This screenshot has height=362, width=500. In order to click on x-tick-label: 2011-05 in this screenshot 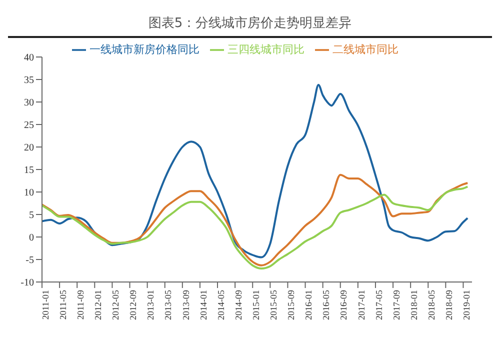, I will do `click(63, 305)`.